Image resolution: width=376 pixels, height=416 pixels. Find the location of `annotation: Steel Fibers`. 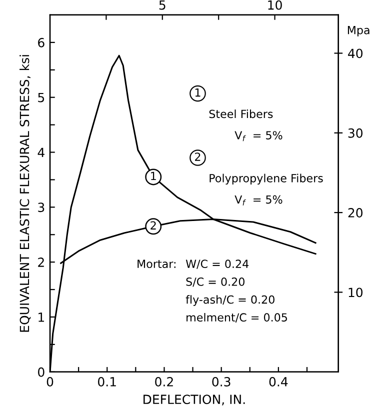

annotation: Steel Fibers is located at coordinates (241, 114).